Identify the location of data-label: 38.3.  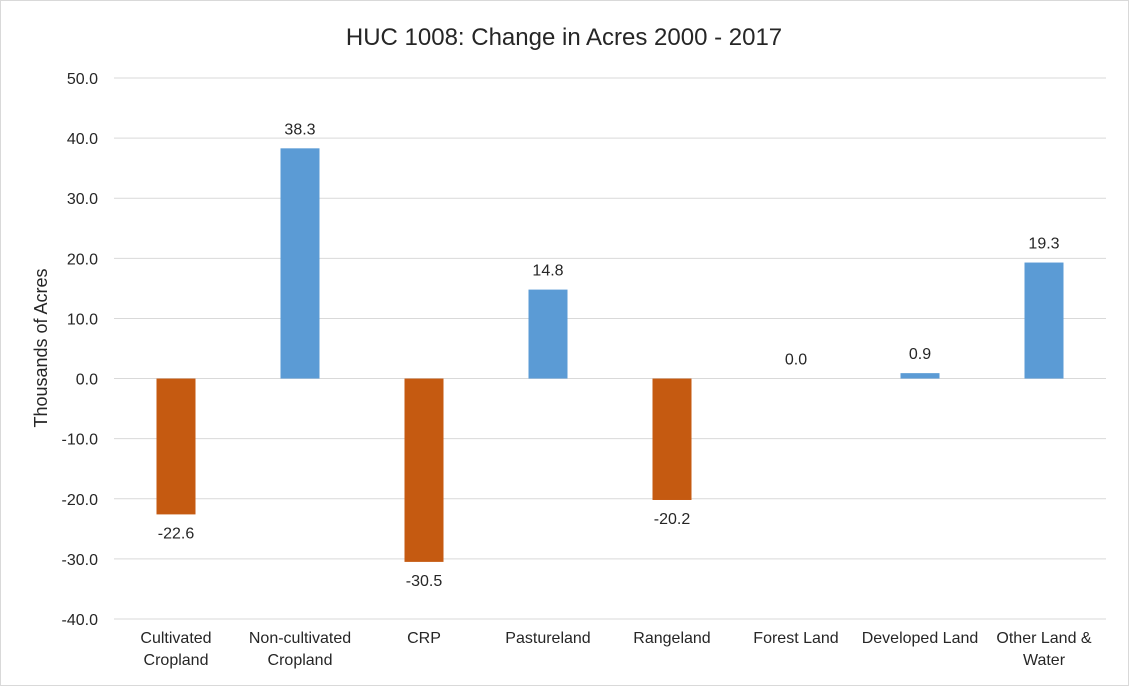
(299, 129).